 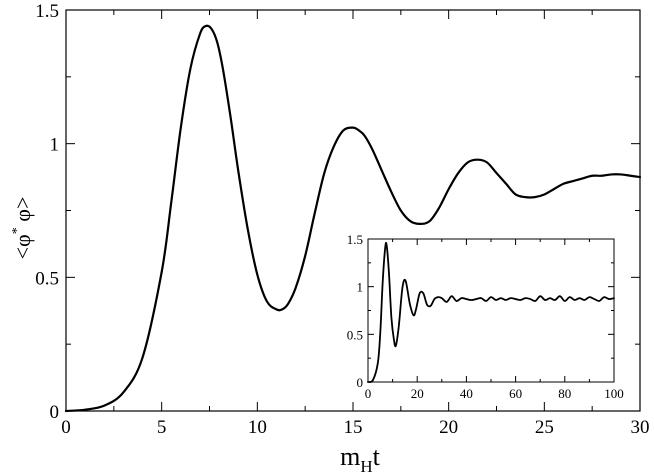 What do you see at coordinates (66, 427) in the screenshot?
I see `x-tick-label: 0` at bounding box center [66, 427].